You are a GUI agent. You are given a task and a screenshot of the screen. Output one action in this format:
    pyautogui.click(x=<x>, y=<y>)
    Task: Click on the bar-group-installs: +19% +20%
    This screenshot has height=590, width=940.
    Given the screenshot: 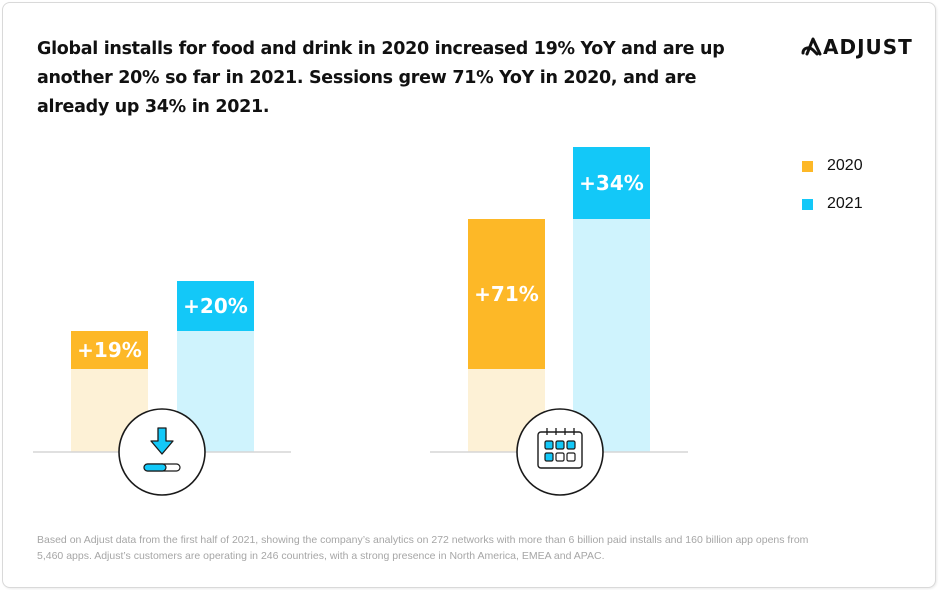 What is the action you would take?
    pyautogui.click(x=162, y=388)
    